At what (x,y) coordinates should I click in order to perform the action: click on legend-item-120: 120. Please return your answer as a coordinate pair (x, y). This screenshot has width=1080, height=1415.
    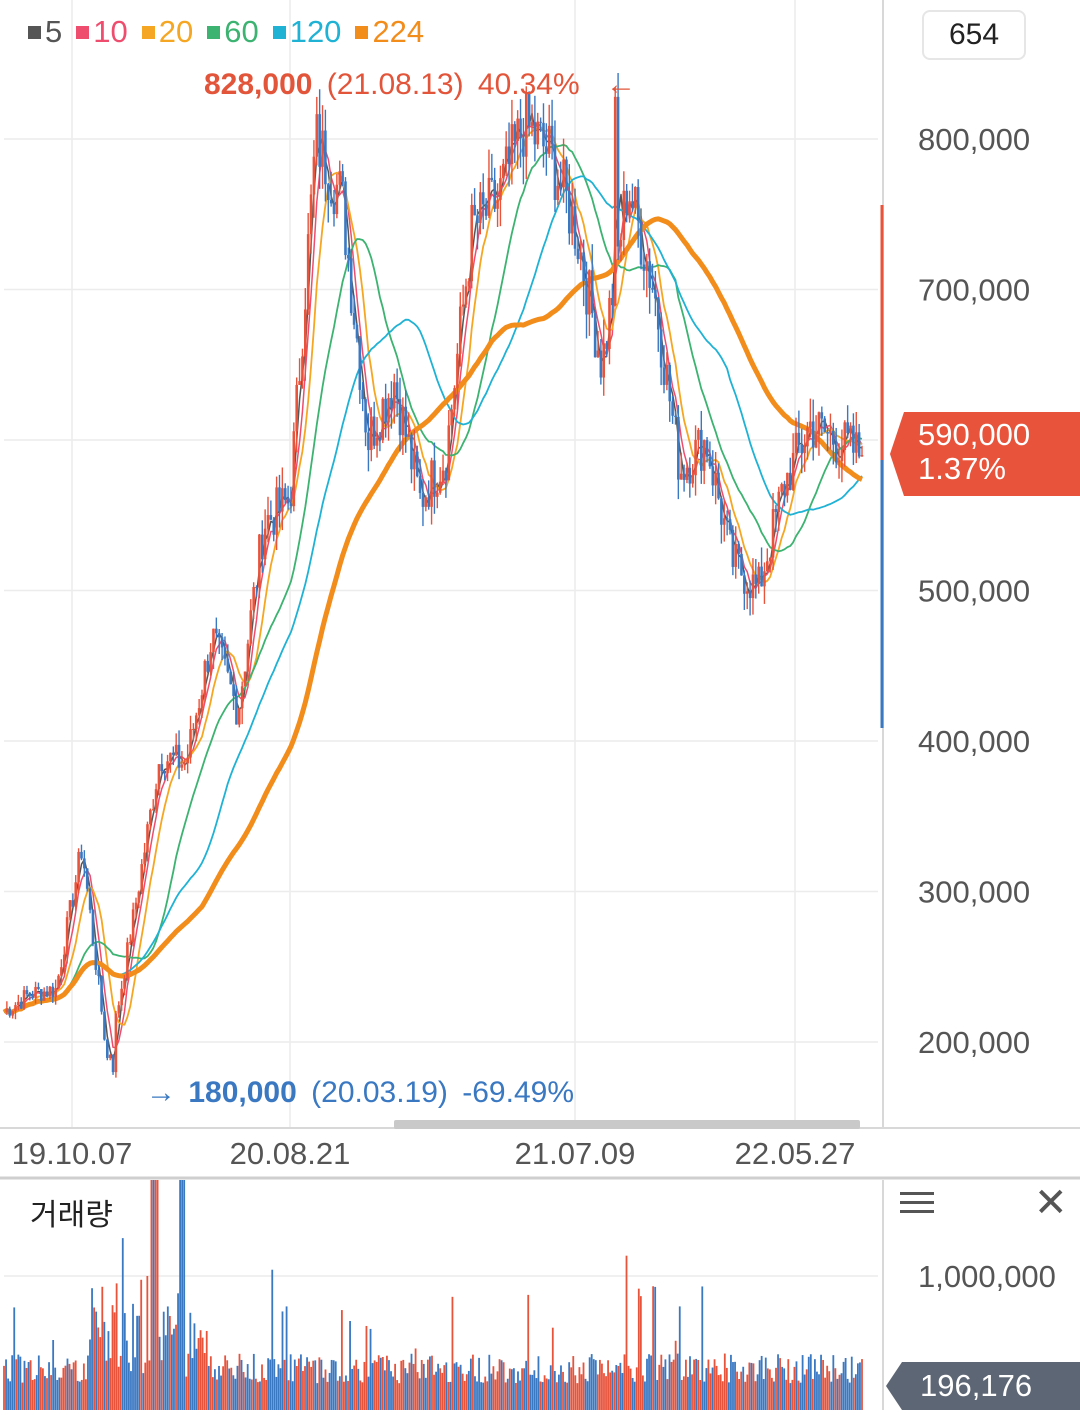
    Looking at the image, I should click on (306, 32).